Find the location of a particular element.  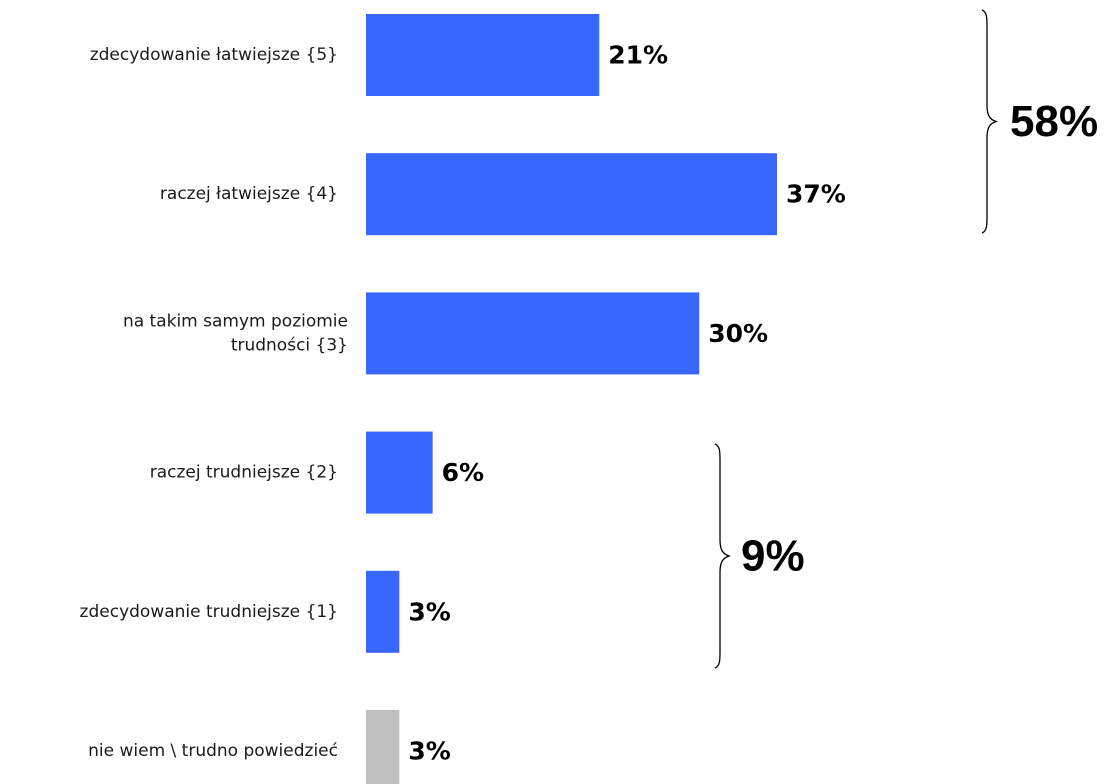

value-label-4: 6% is located at coordinates (463, 472).